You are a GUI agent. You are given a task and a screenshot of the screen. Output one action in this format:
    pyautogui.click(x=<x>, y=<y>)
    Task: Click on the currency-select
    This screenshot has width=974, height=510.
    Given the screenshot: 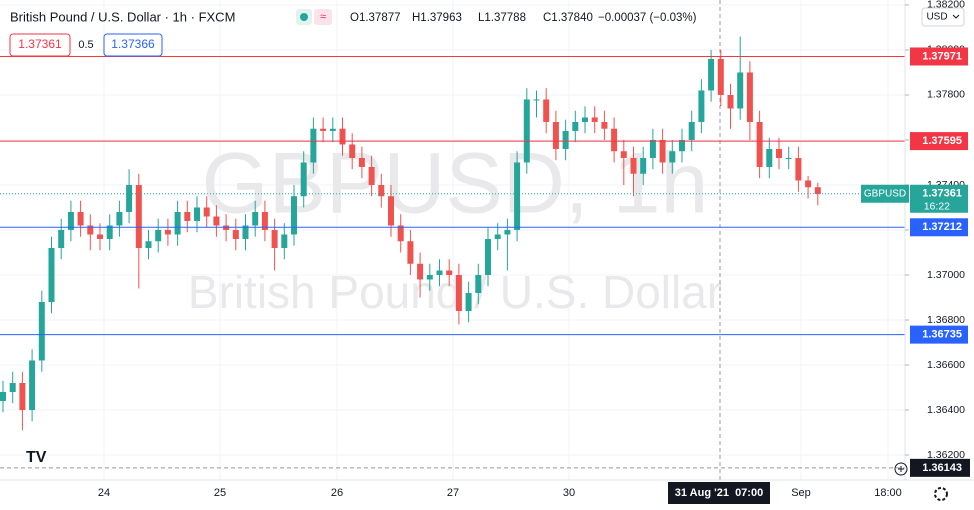 What is the action you would take?
    pyautogui.click(x=943, y=17)
    